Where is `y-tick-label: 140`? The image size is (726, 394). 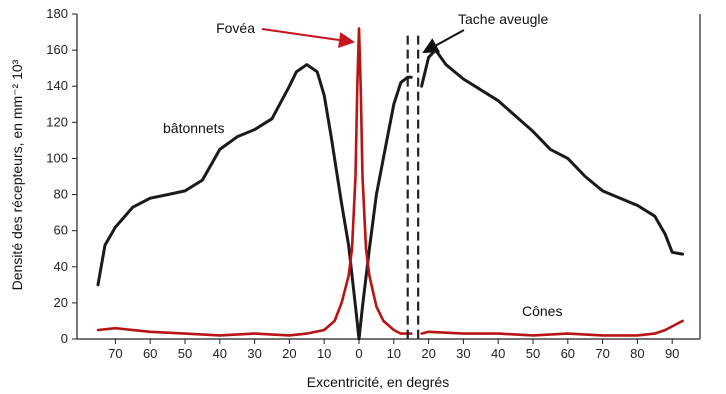 y-tick-label: 140 is located at coordinates (57, 85).